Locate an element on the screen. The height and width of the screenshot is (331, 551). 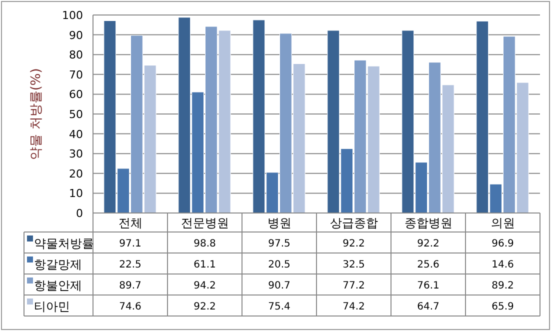
y-tick-label: 0 is located at coordinates (79, 213).